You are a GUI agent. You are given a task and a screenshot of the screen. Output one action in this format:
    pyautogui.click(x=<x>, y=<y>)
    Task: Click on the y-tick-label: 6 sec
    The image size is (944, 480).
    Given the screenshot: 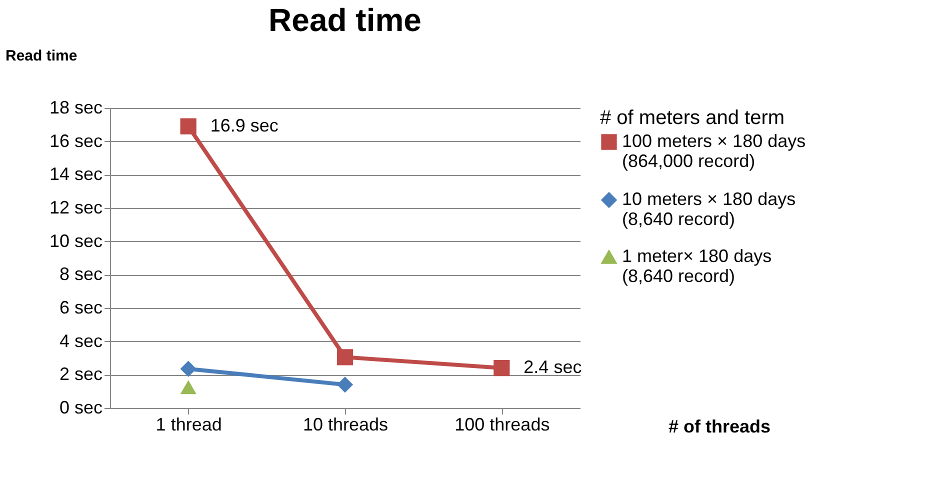 What is the action you would take?
    pyautogui.click(x=80, y=308)
    